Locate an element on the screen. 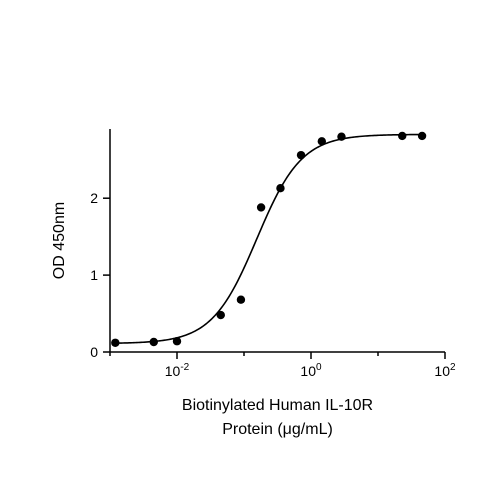 The image size is (500, 500). y-axis-label: OD 450nm is located at coordinates (59, 240).